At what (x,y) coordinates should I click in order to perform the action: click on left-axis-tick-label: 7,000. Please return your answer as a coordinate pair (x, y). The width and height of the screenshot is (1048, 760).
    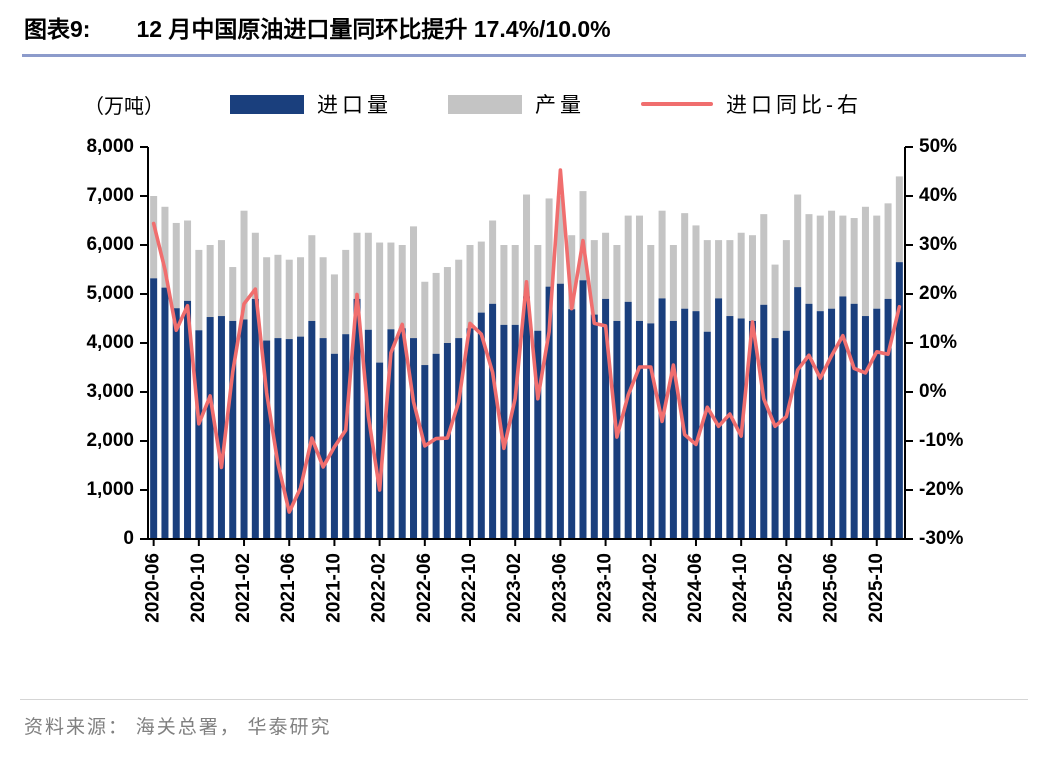
    Looking at the image, I should click on (110, 195).